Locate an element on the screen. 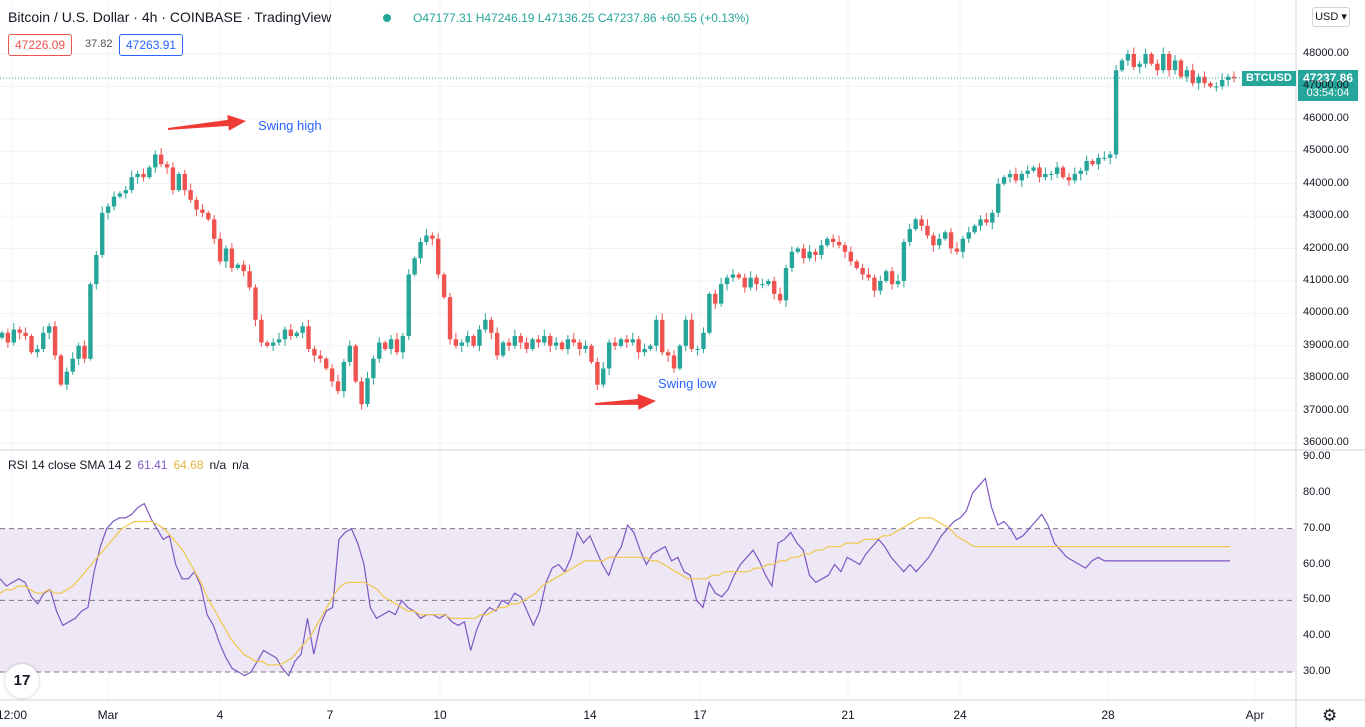  tradingview-logo-icon: 17 is located at coordinates (22, 681).